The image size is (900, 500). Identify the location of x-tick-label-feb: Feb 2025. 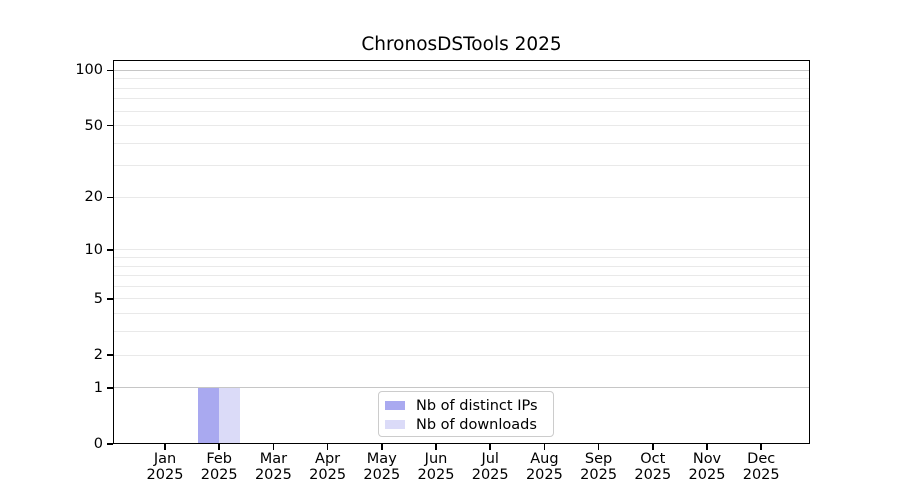
(219, 467).